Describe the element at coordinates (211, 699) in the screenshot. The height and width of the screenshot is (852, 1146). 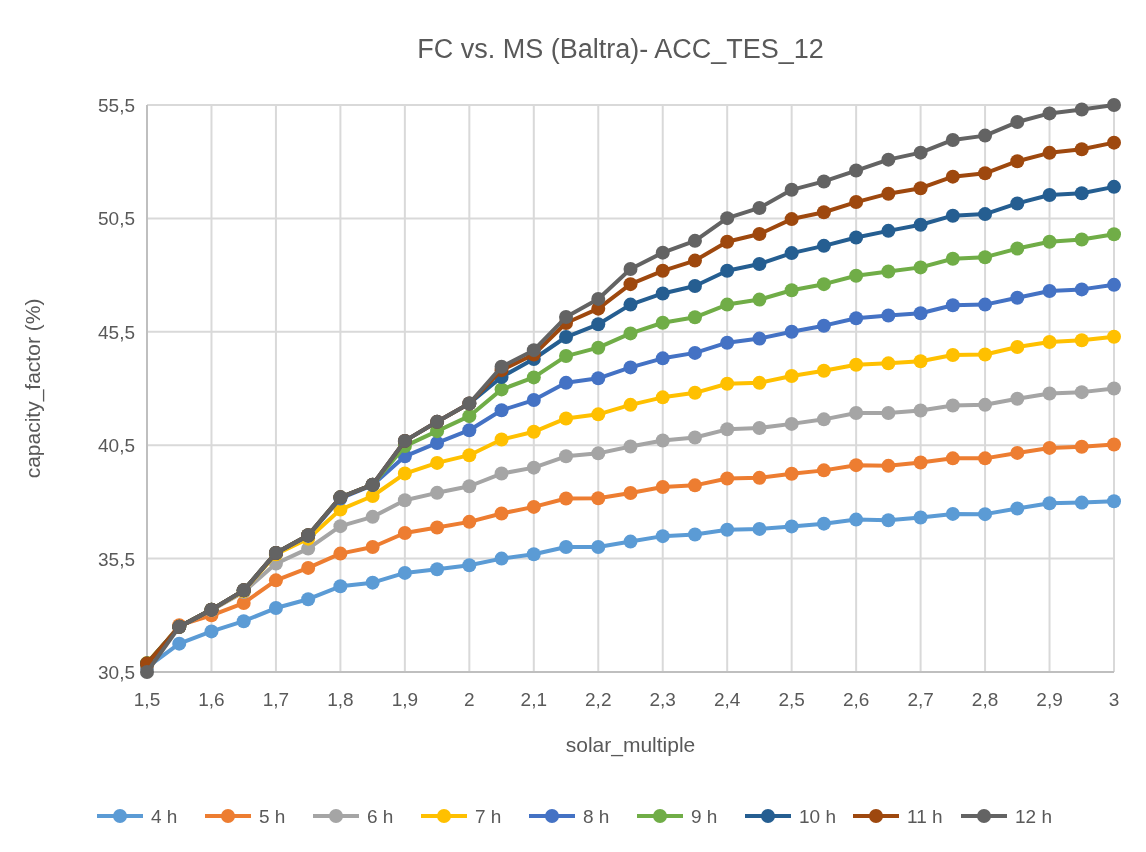
I see `x-tick-label: 1,6` at that location.